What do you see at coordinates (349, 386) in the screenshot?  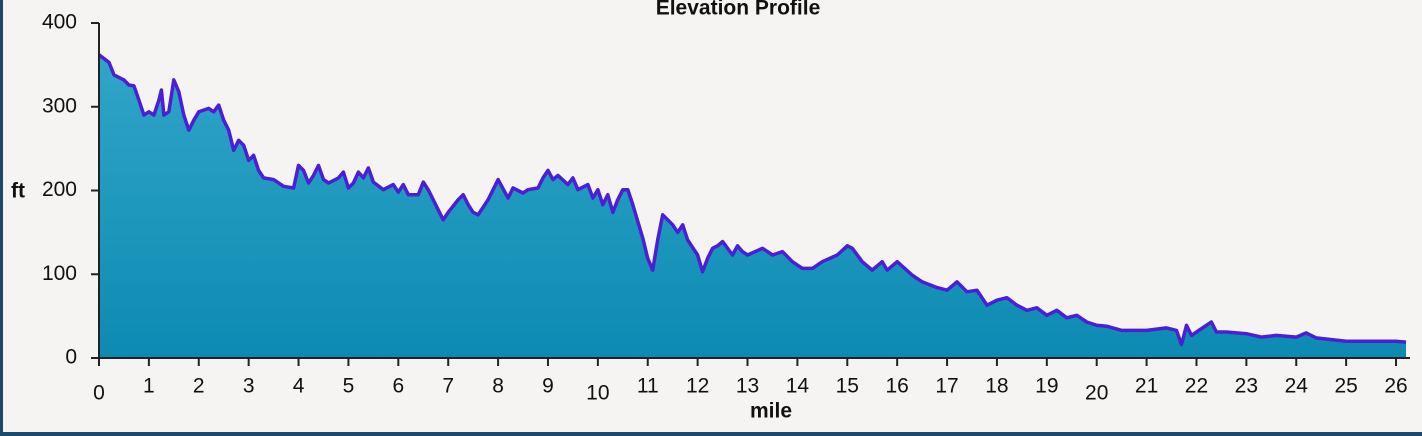 I see `x-tick-label: 5` at bounding box center [349, 386].